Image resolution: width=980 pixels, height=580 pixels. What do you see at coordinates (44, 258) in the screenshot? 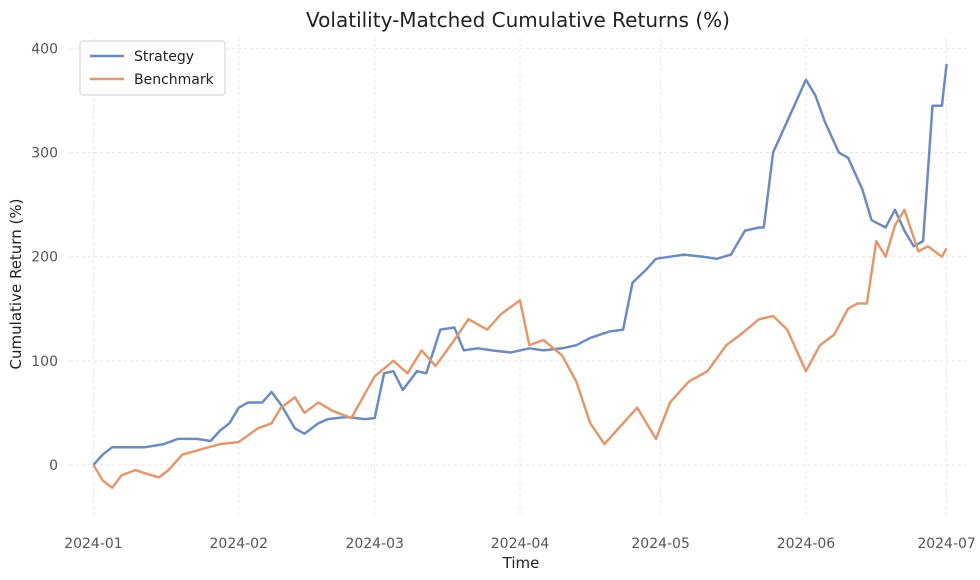
I see `y-tick-label: 200` at bounding box center [44, 258].